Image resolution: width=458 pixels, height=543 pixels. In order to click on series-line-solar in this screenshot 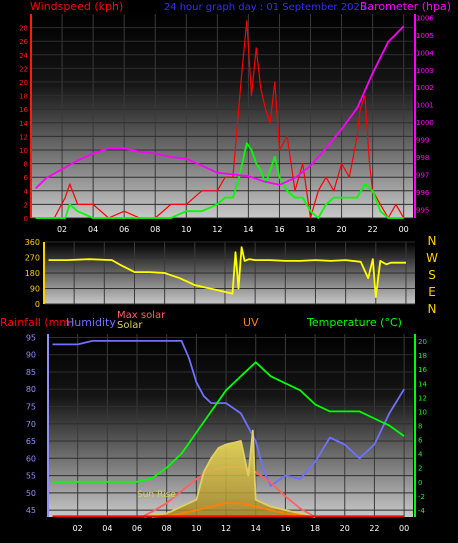, I will do `click(230, 473)`.